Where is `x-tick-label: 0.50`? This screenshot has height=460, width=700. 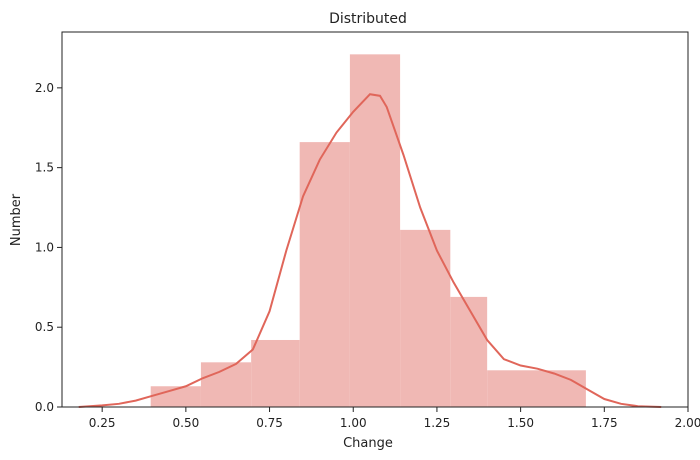
x-tick-label: 0.50 is located at coordinates (186, 423).